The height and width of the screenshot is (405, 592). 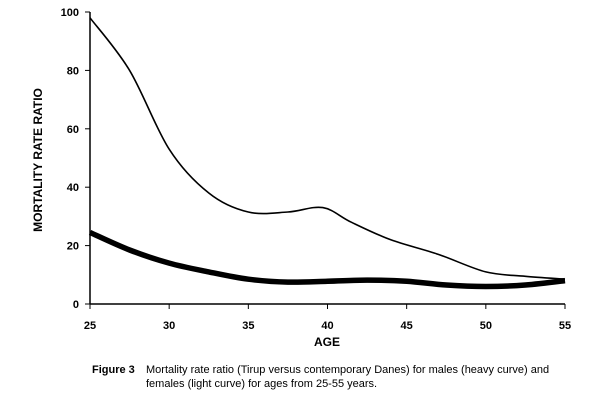 I want to click on y-tick-label: 100, so click(x=70, y=13).